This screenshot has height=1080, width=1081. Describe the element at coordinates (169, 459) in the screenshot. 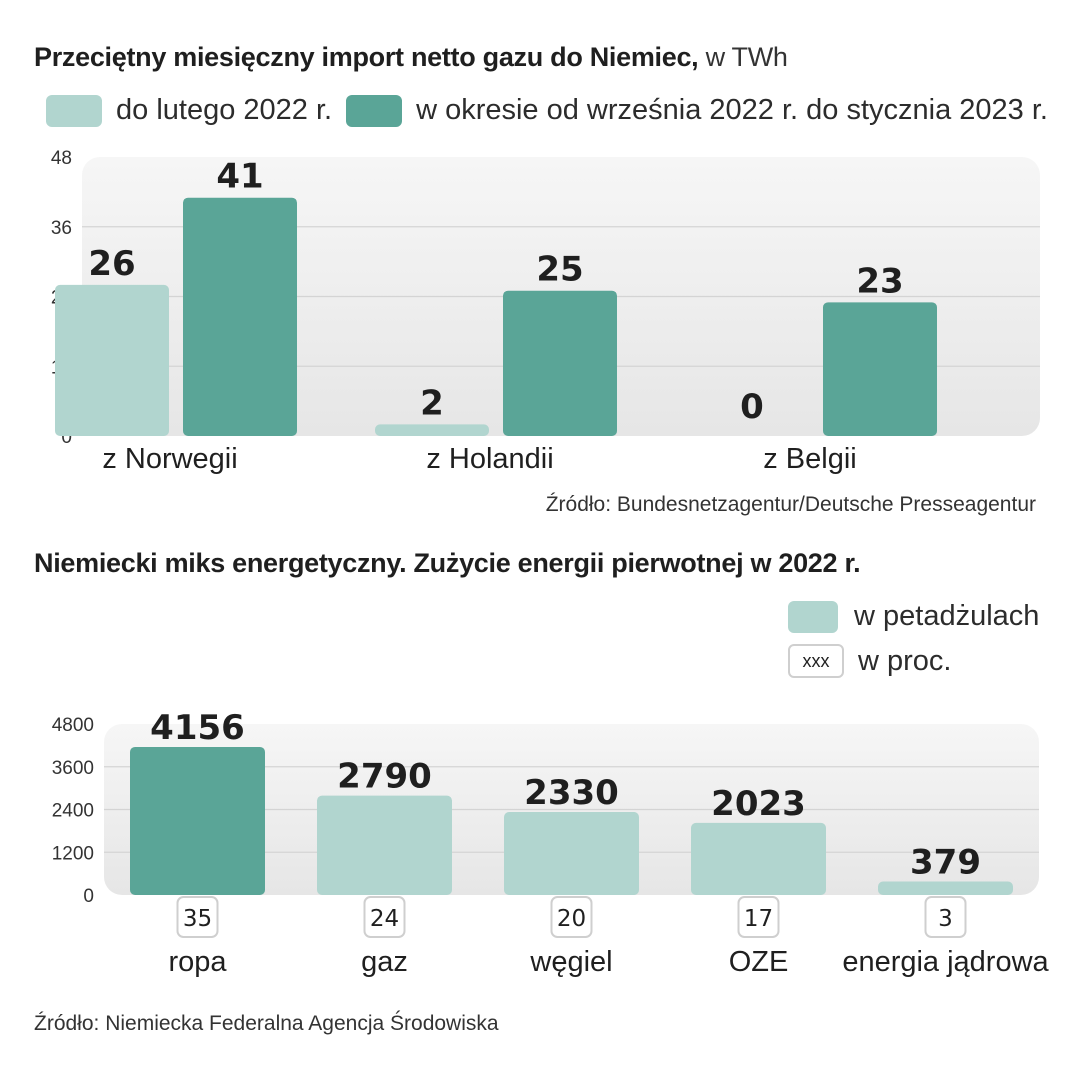

I see `chart1-category-label: z Norwegii` at that location.